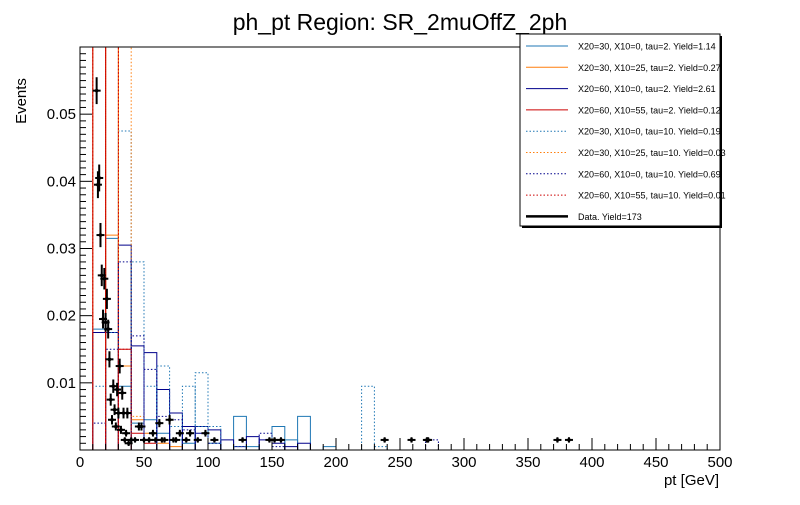 The height and width of the screenshot is (505, 800). Describe the element at coordinates (647, 47) in the screenshot. I see `legend-label: X20=30, X10=0, tau=2. Yield=1.14` at that location.